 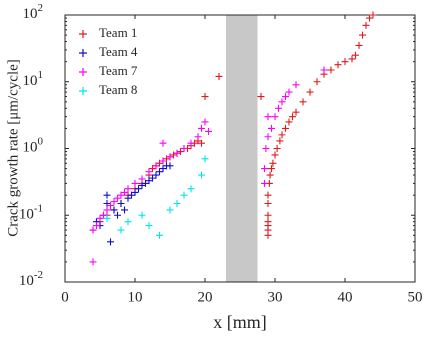 I want to click on x-tick-label: 0, so click(x=65, y=297).